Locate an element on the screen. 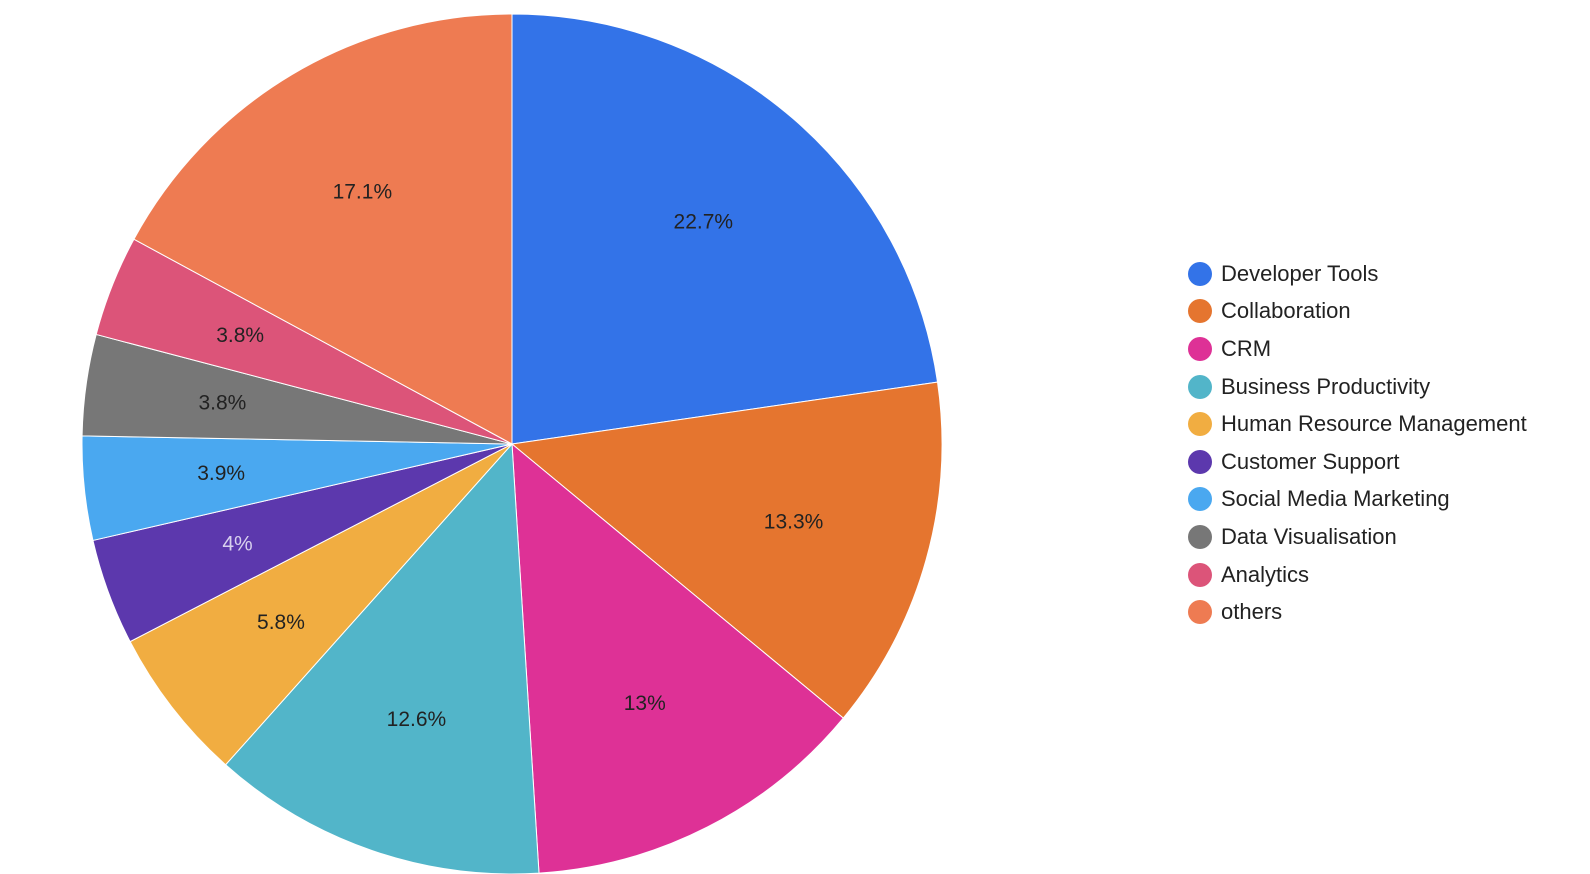 This screenshot has height=874, width=1590. legend-item-others: others is located at coordinates (1357, 612).